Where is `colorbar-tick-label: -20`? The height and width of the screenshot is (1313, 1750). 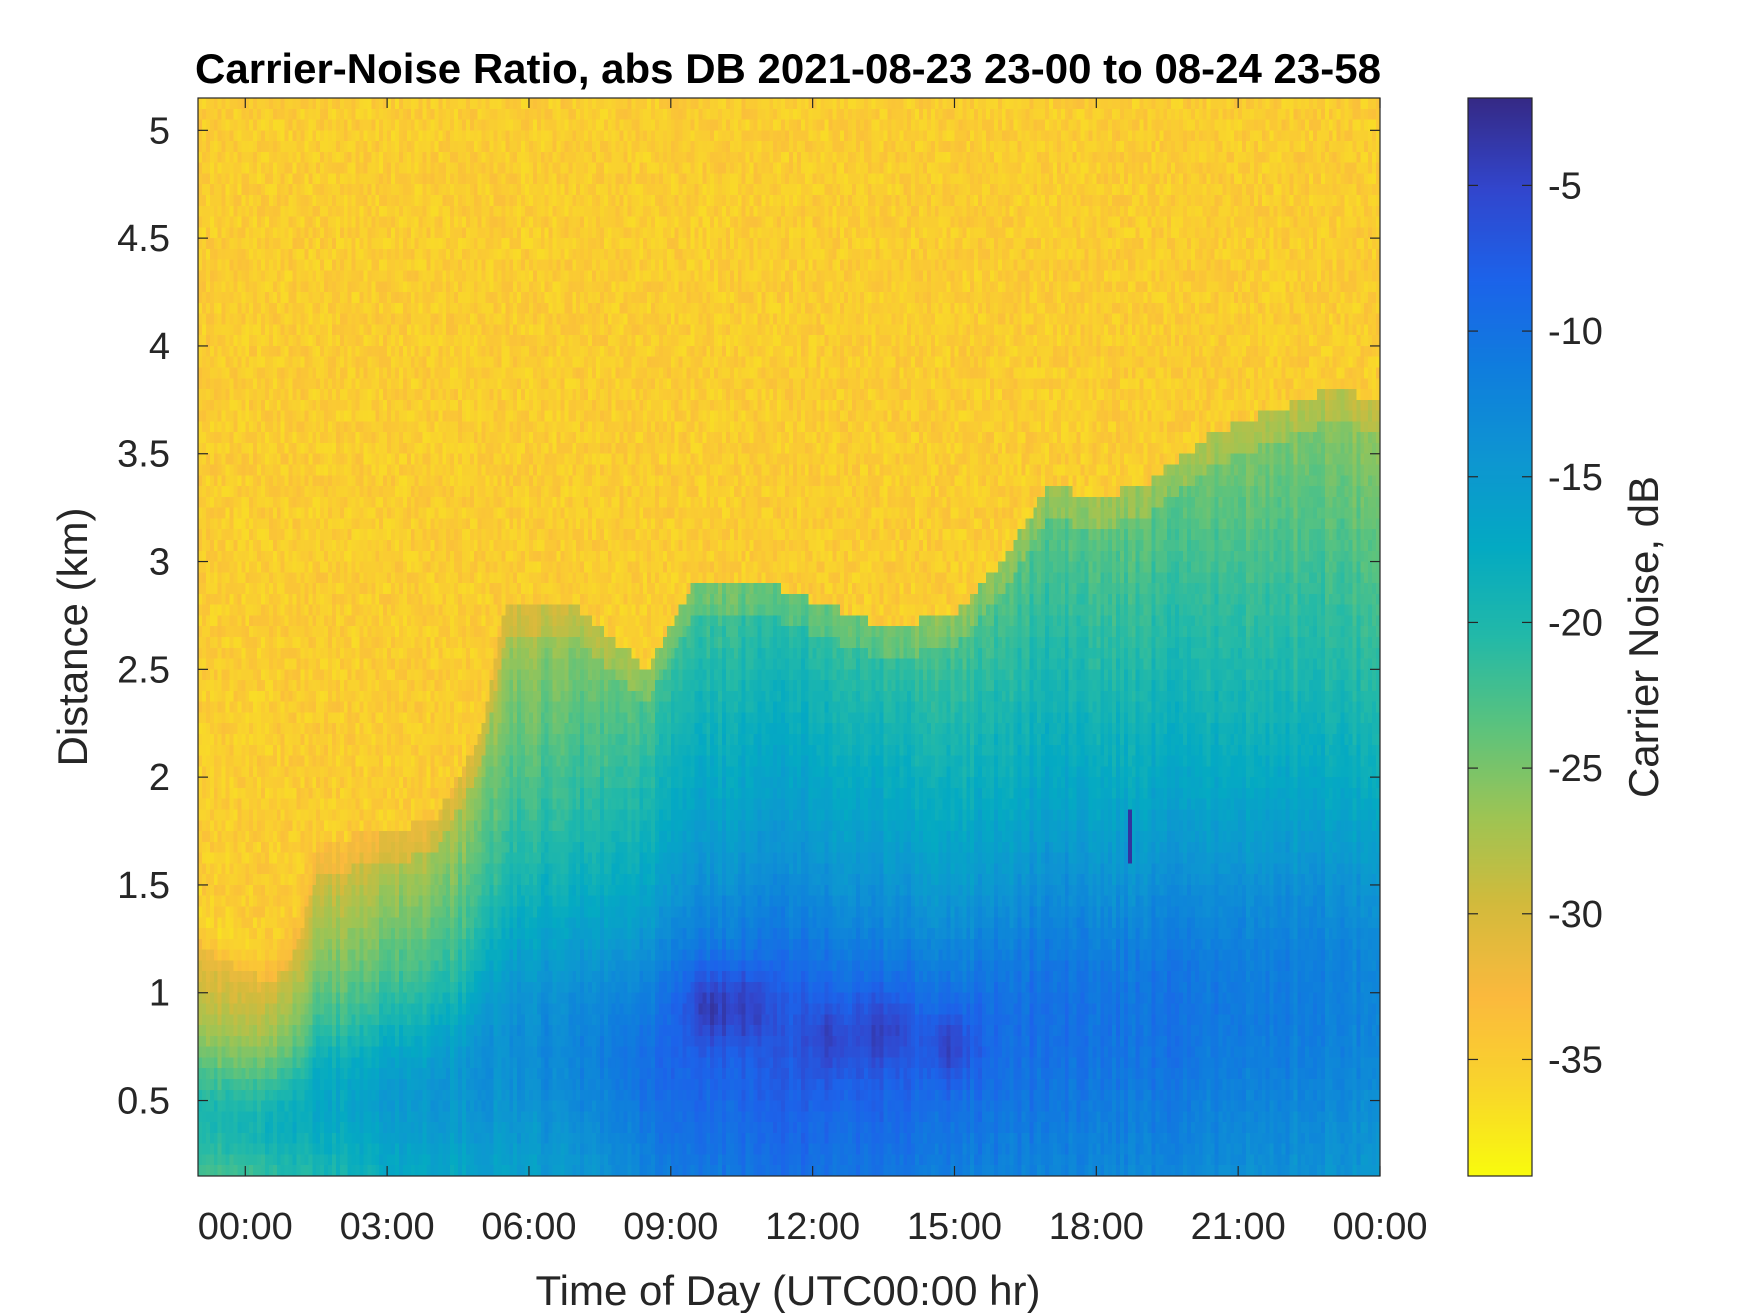 colorbar-tick-label: -20 is located at coordinates (1575, 623).